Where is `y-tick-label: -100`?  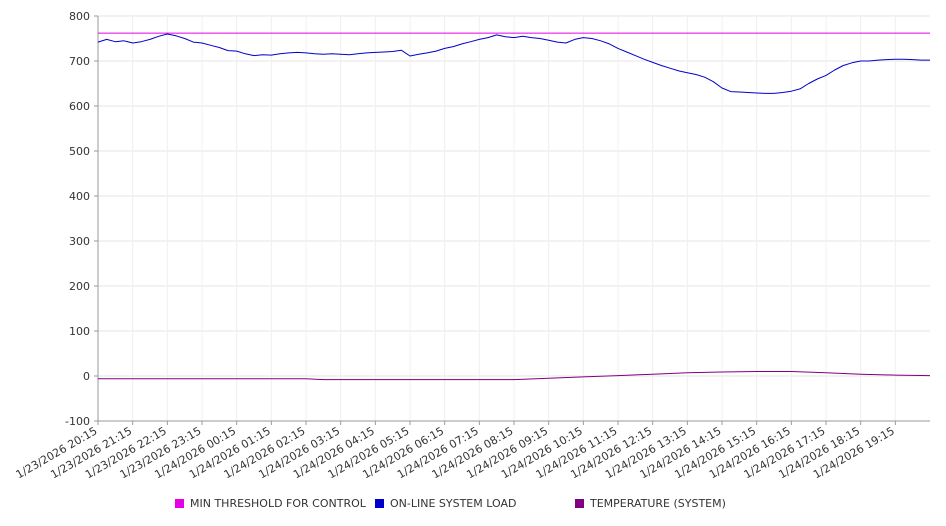 y-tick-label: -100 is located at coordinates (77, 421).